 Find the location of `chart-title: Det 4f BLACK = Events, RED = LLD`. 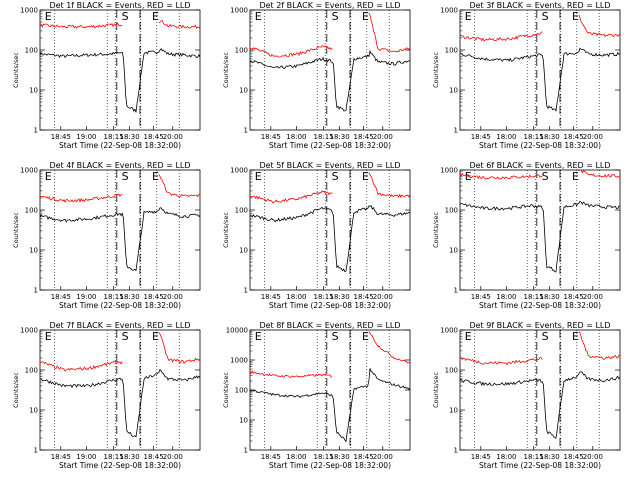

chart-title: Det 4f BLACK = Events, RED = LLD is located at coordinates (119, 165).